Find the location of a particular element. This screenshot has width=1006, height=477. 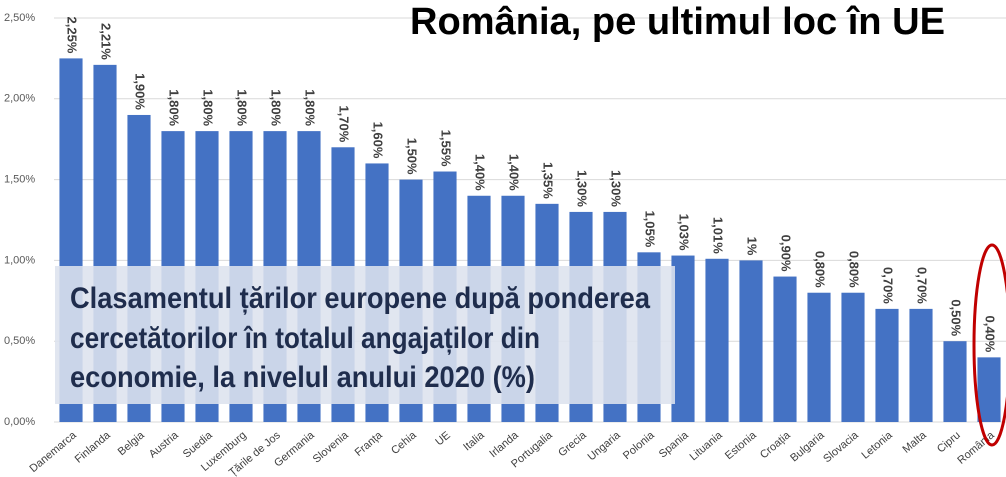

value-label: 1,01% is located at coordinates (718, 235).